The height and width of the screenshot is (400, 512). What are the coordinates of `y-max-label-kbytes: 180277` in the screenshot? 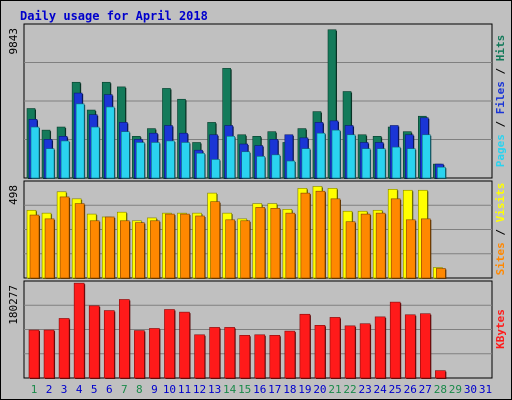 It's located at (13, 305).